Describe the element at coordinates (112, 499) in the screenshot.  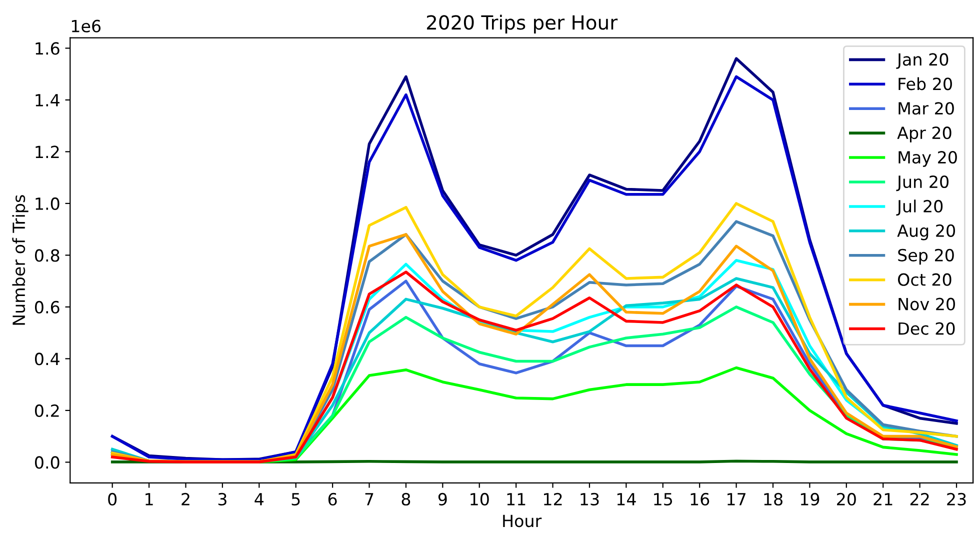
I see `x-tick-label: 0` at that location.